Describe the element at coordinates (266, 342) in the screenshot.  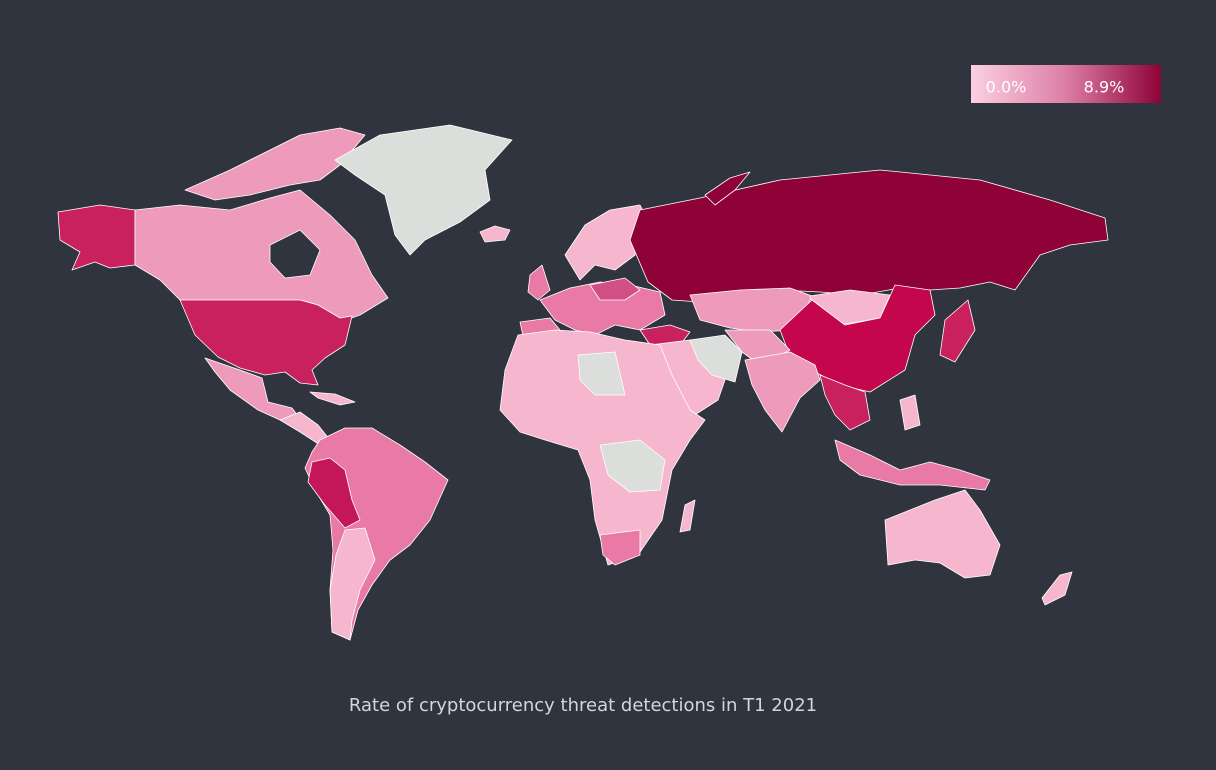
I see `usa` at that location.